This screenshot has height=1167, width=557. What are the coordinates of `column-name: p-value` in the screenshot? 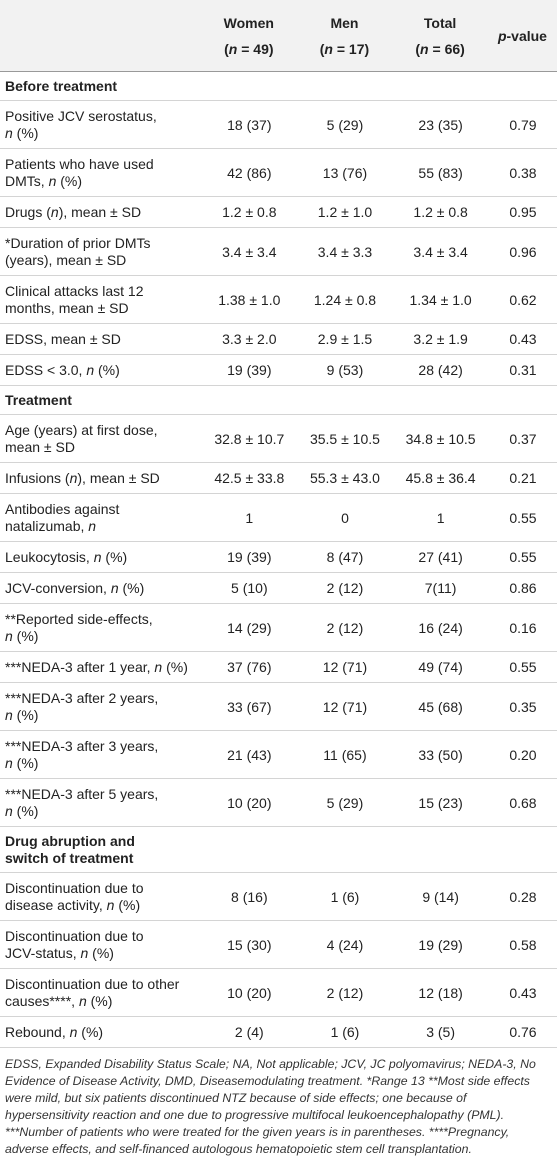 It's located at (522, 36).